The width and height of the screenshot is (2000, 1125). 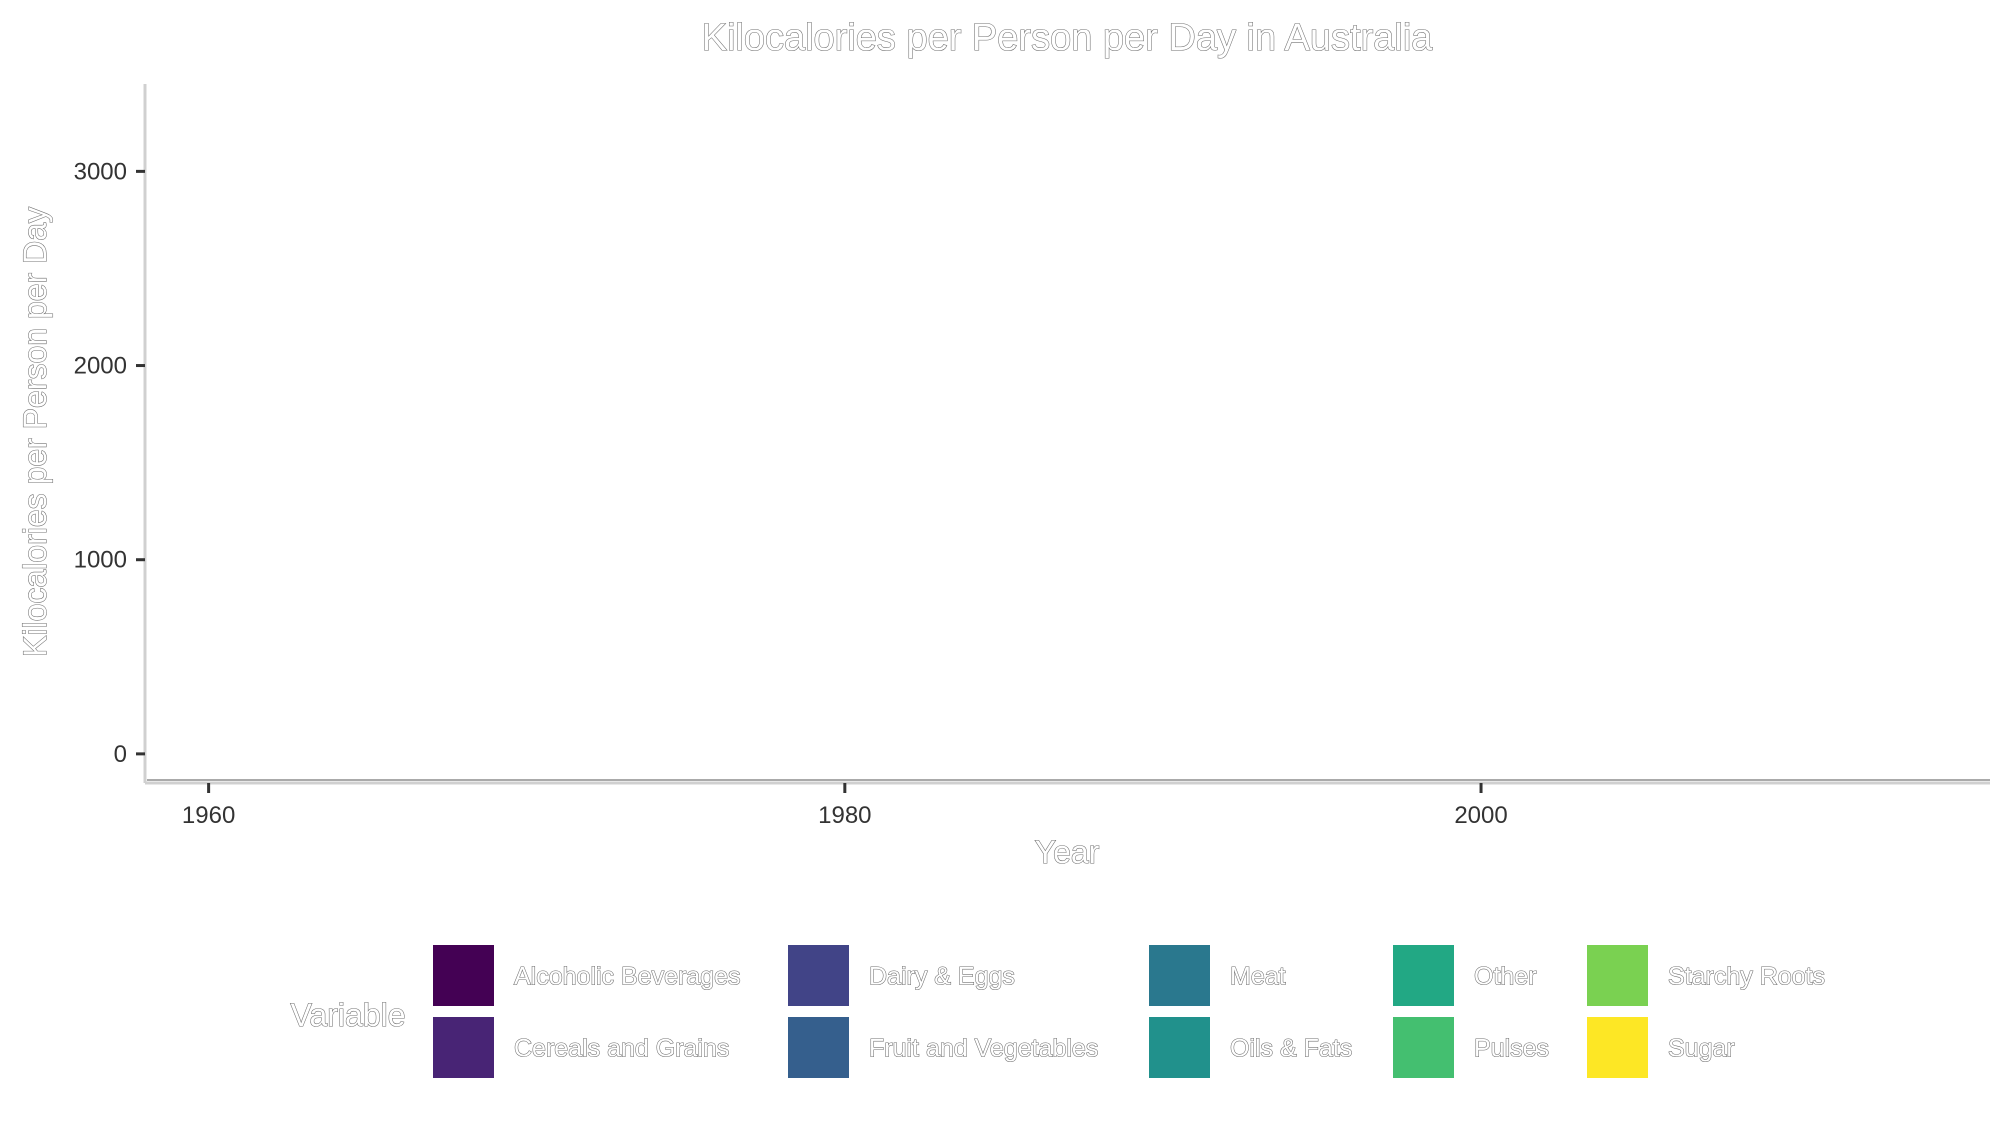 I want to click on legend-item: Cereals and Grains, so click(x=581, y=1047).